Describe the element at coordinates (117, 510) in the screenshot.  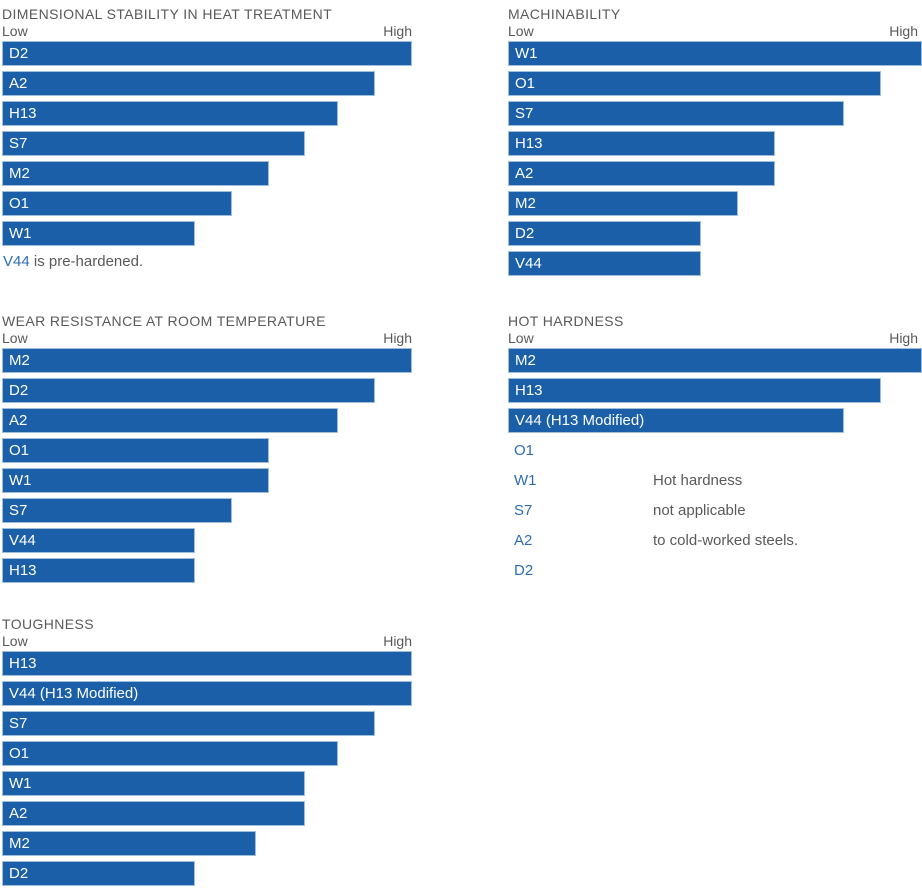
I see `bar-s7: S7` at that location.